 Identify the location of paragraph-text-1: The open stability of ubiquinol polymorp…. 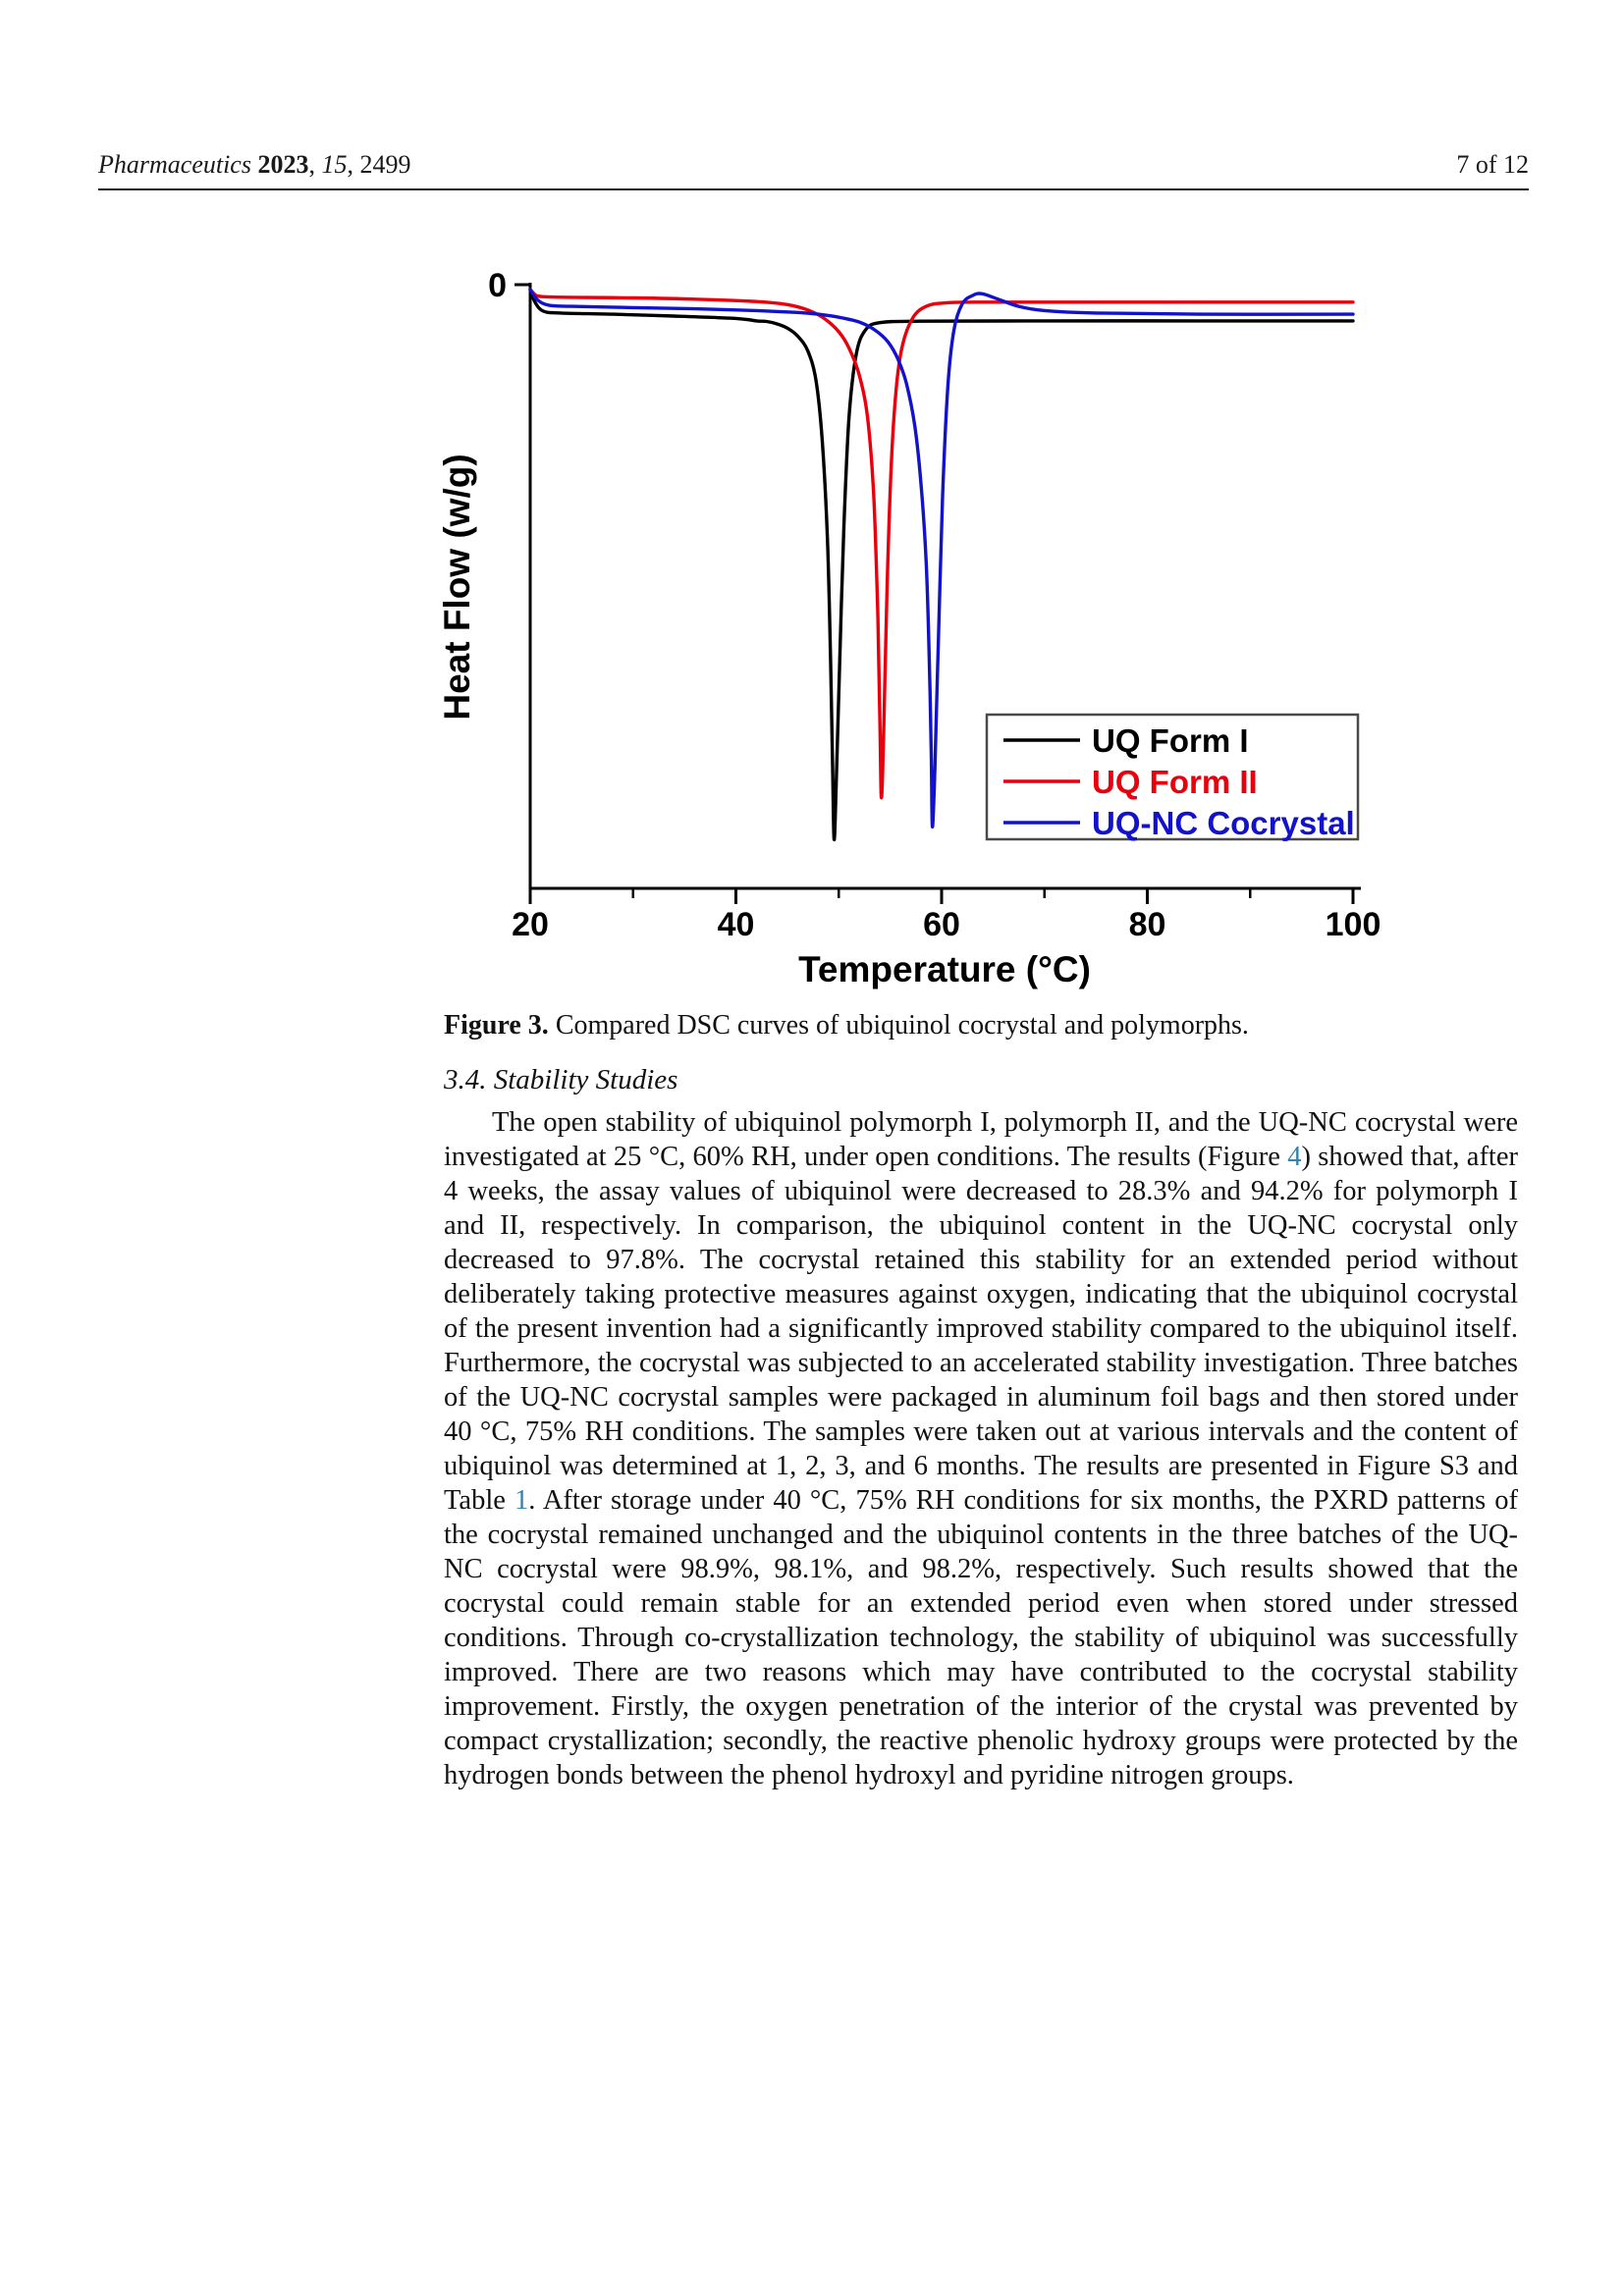
(981, 1139).